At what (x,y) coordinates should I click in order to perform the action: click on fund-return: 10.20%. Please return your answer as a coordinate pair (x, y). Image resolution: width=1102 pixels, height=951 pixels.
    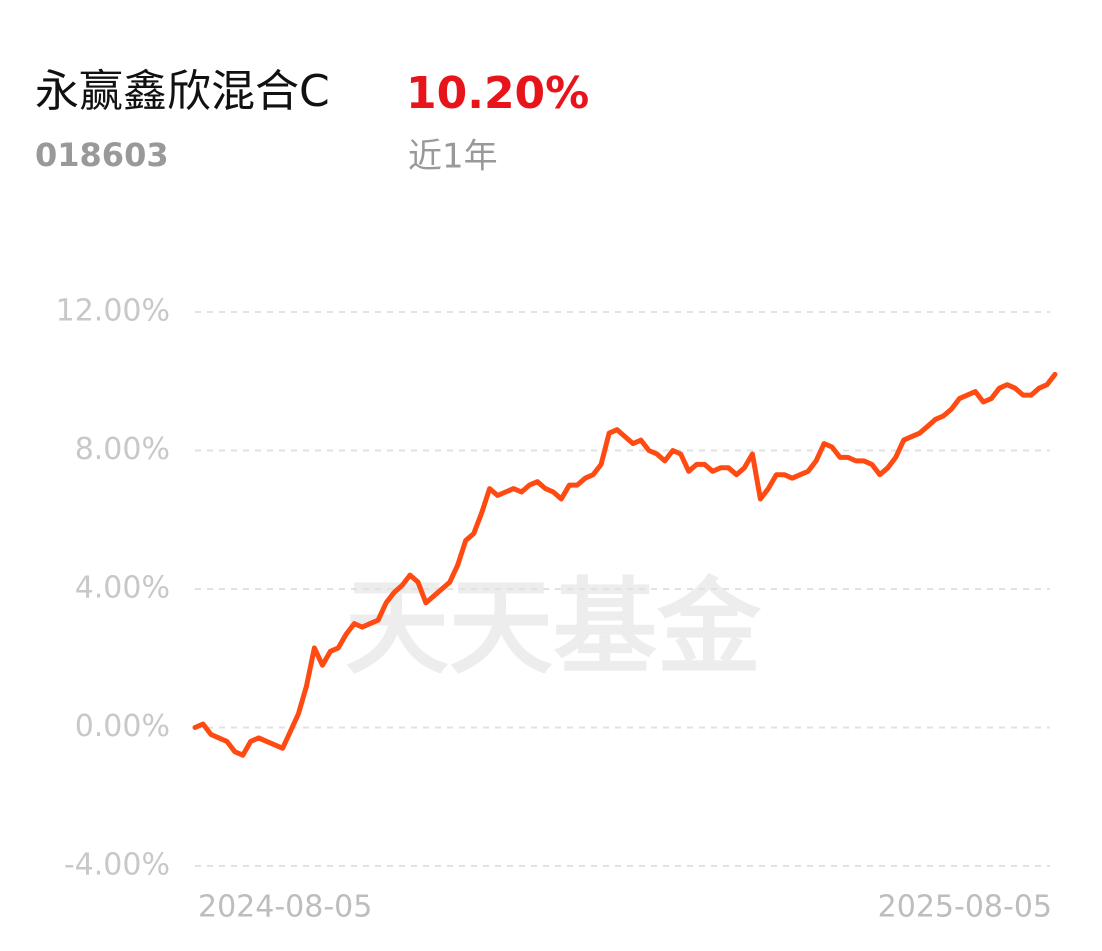
    Looking at the image, I should click on (497, 93).